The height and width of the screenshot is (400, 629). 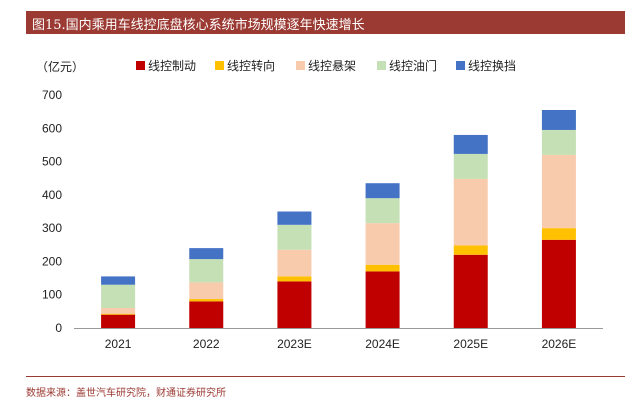 I want to click on y-tick-label: 100, so click(x=52, y=295).